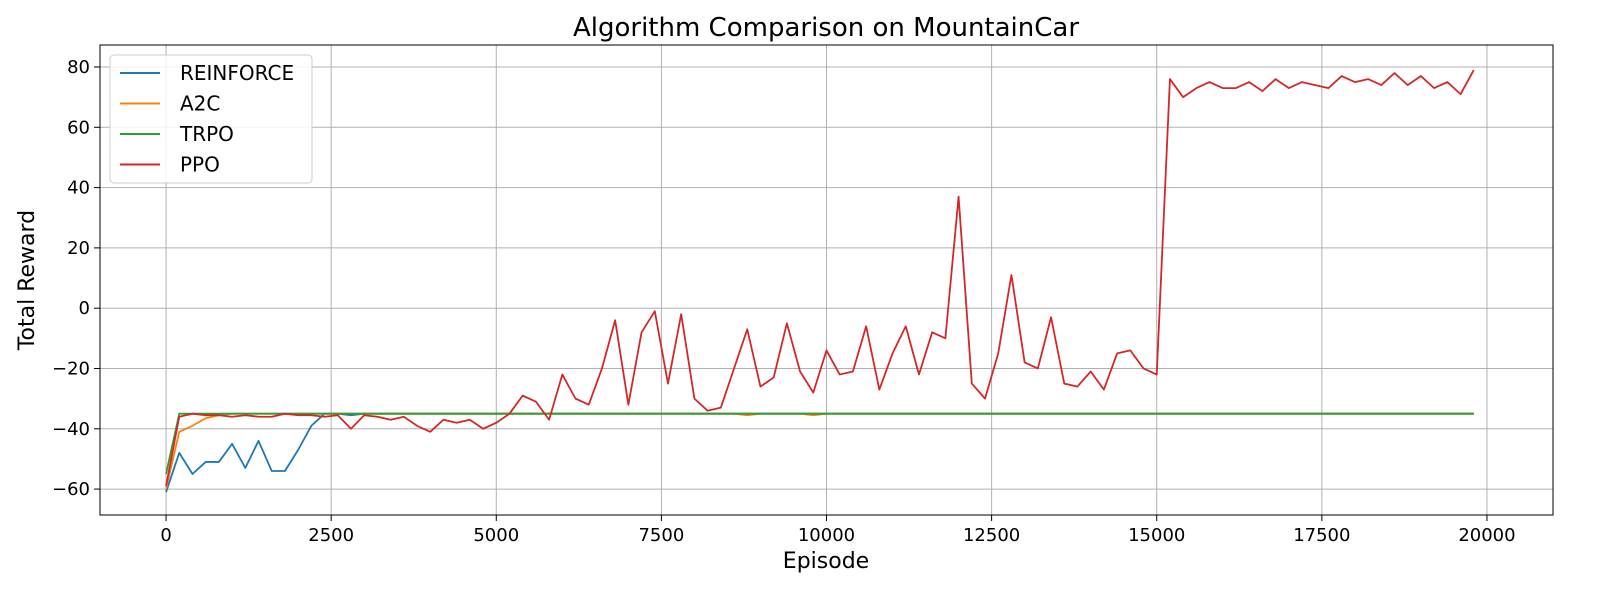  Describe the element at coordinates (165, 535) in the screenshot. I see `x-tick-label: 0` at that location.